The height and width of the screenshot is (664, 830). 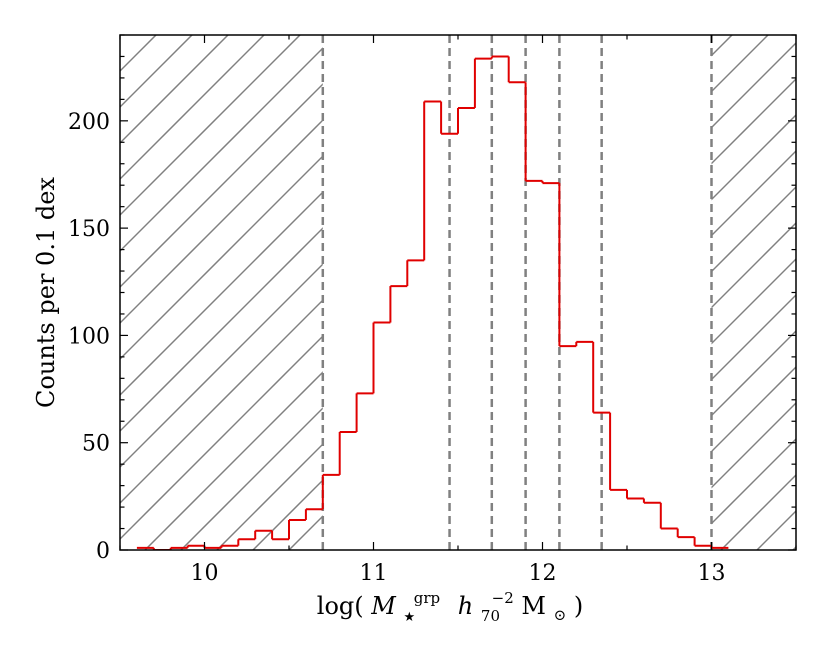 I want to click on y-tick-label: 150, so click(x=89, y=229).